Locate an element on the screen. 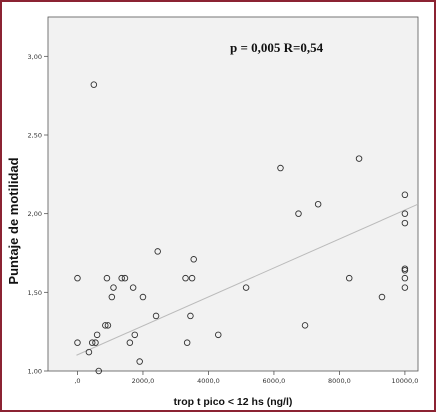 The width and height of the screenshot is (436, 412). x-tick-label: 4000,0 is located at coordinates (208, 381).